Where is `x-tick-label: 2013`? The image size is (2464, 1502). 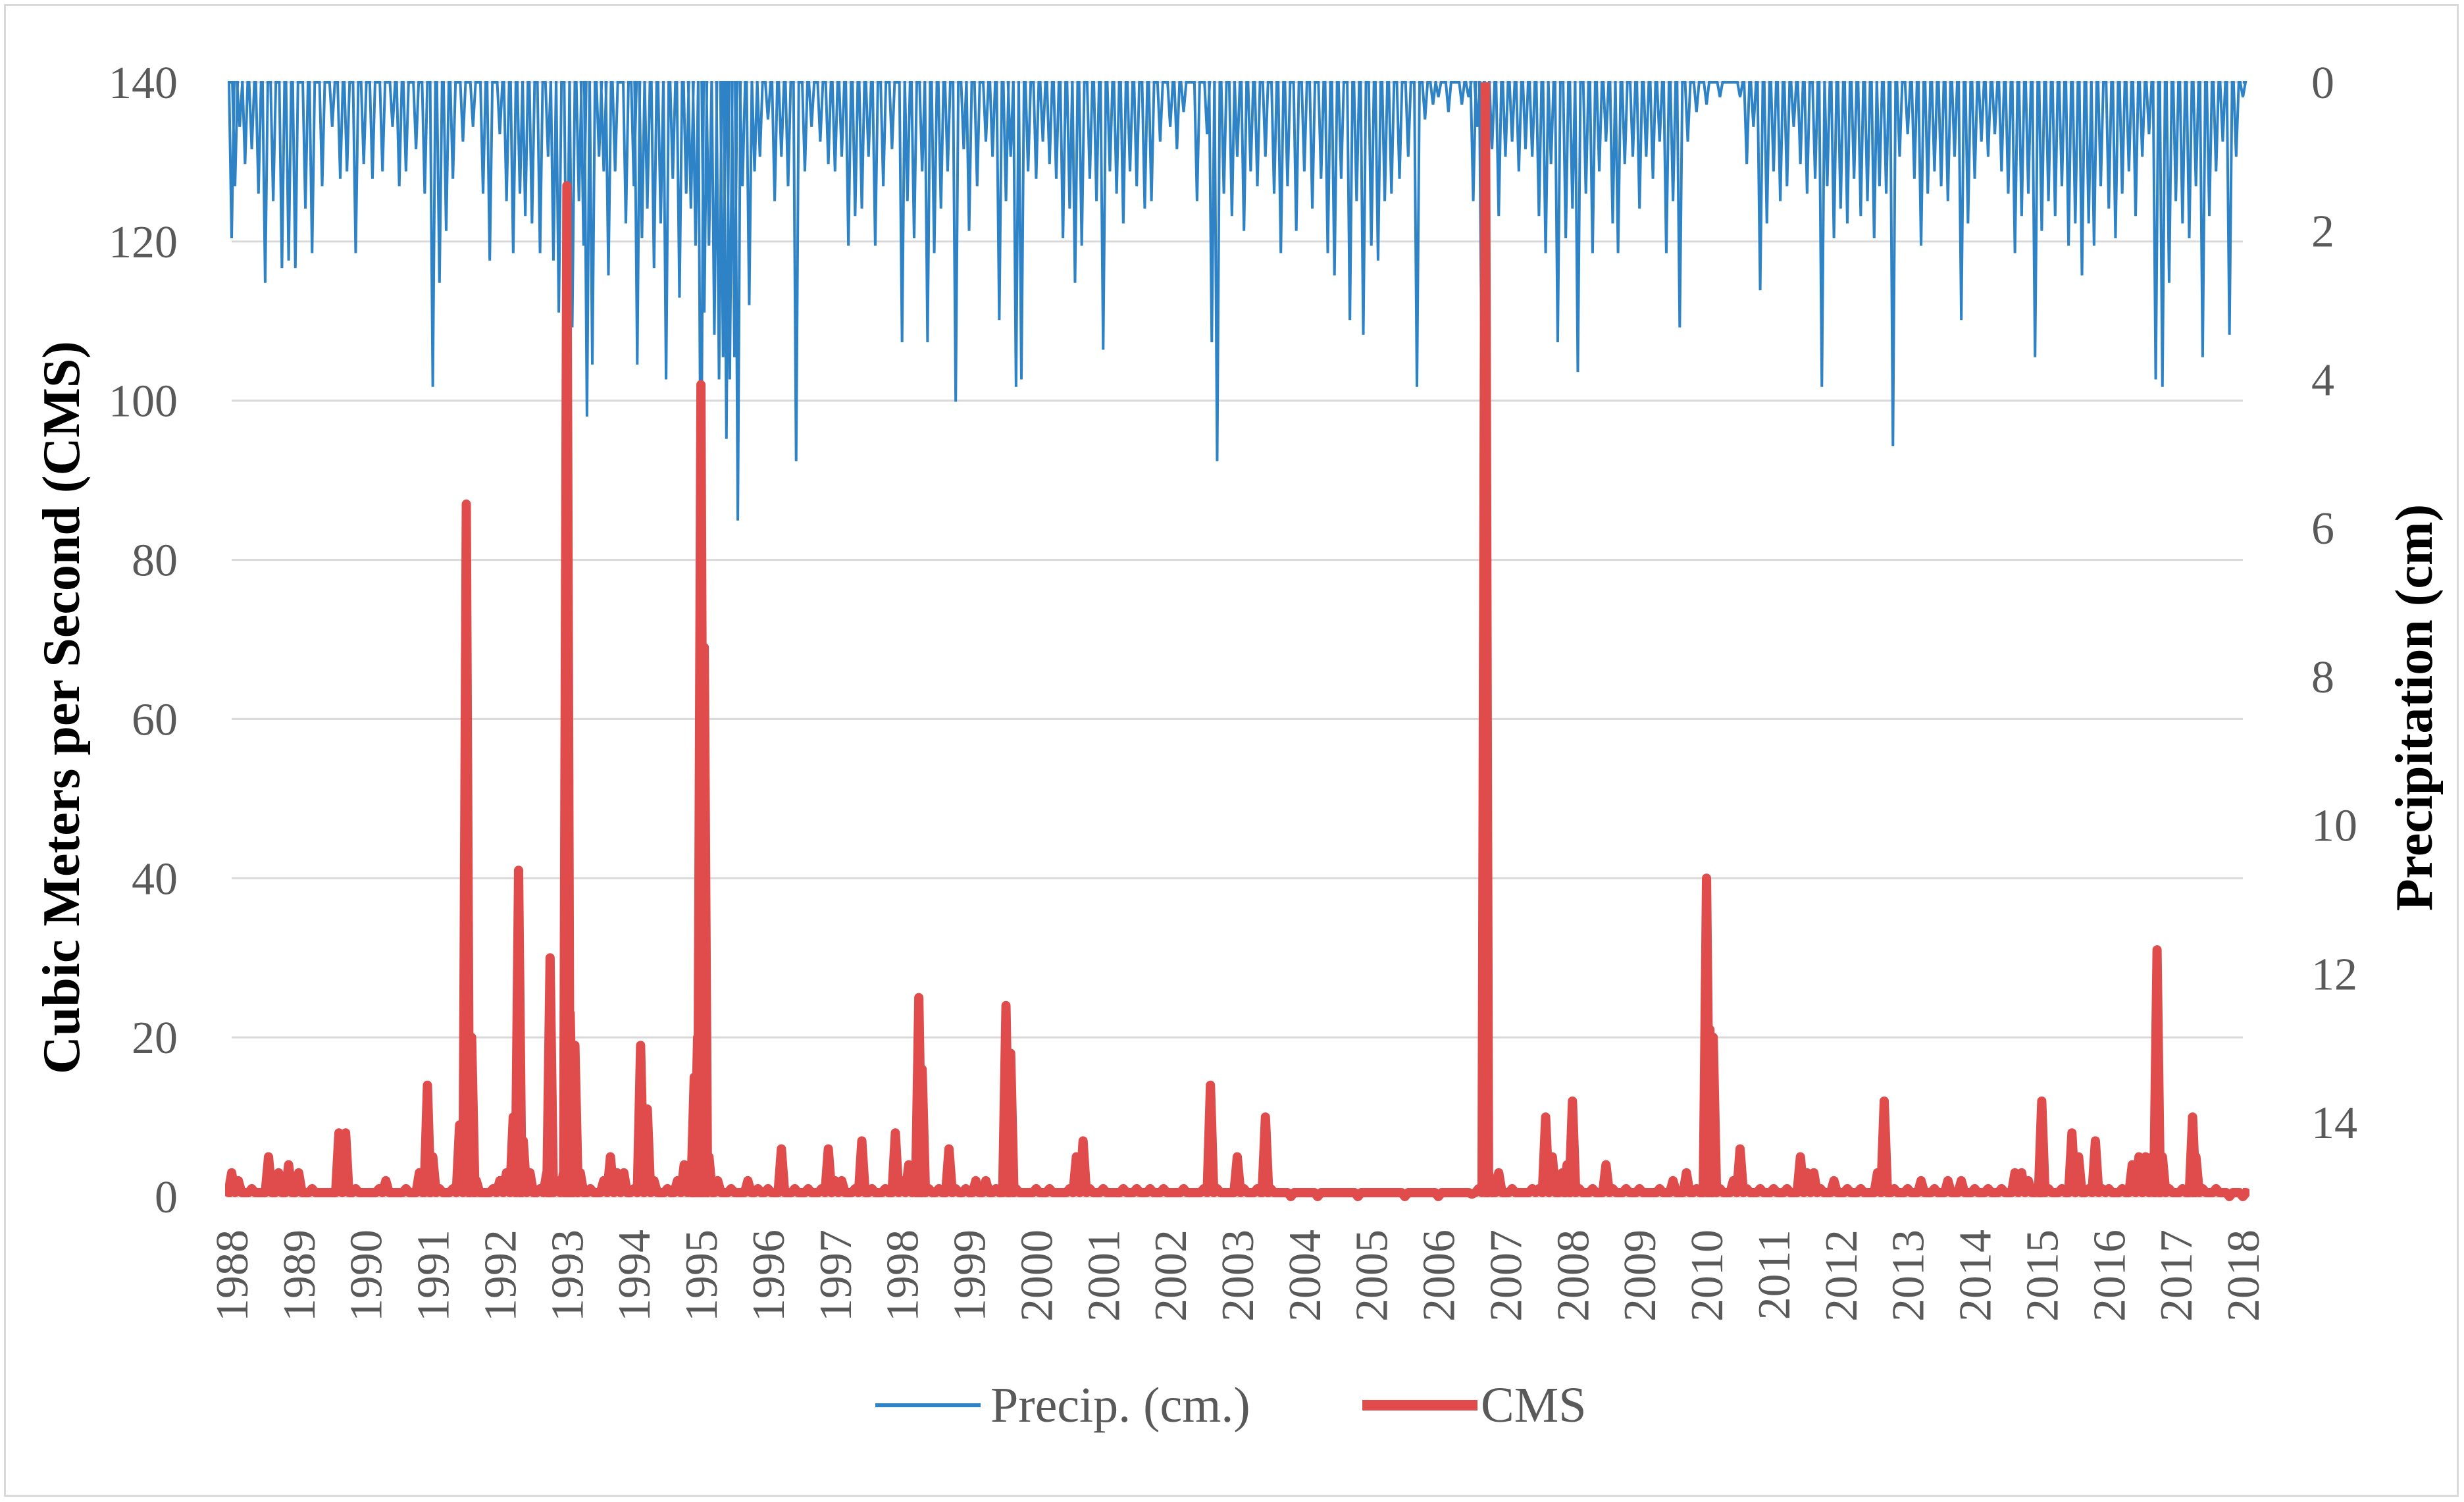 x-tick-label: 2013 is located at coordinates (1909, 1276).